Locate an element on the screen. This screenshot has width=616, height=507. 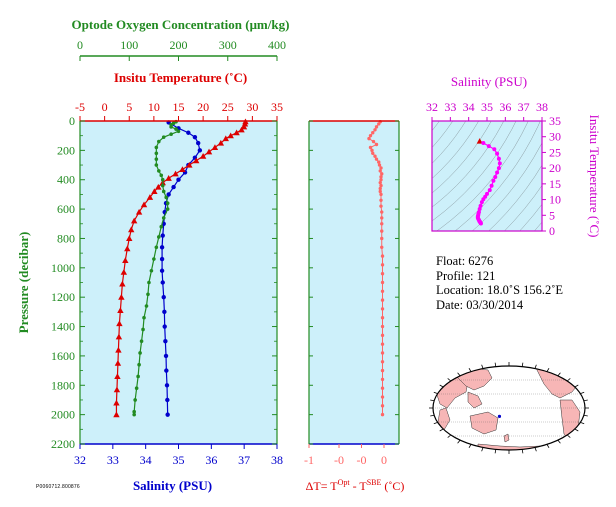
pressure-tick-label: 200 is located at coordinates (66, 150).